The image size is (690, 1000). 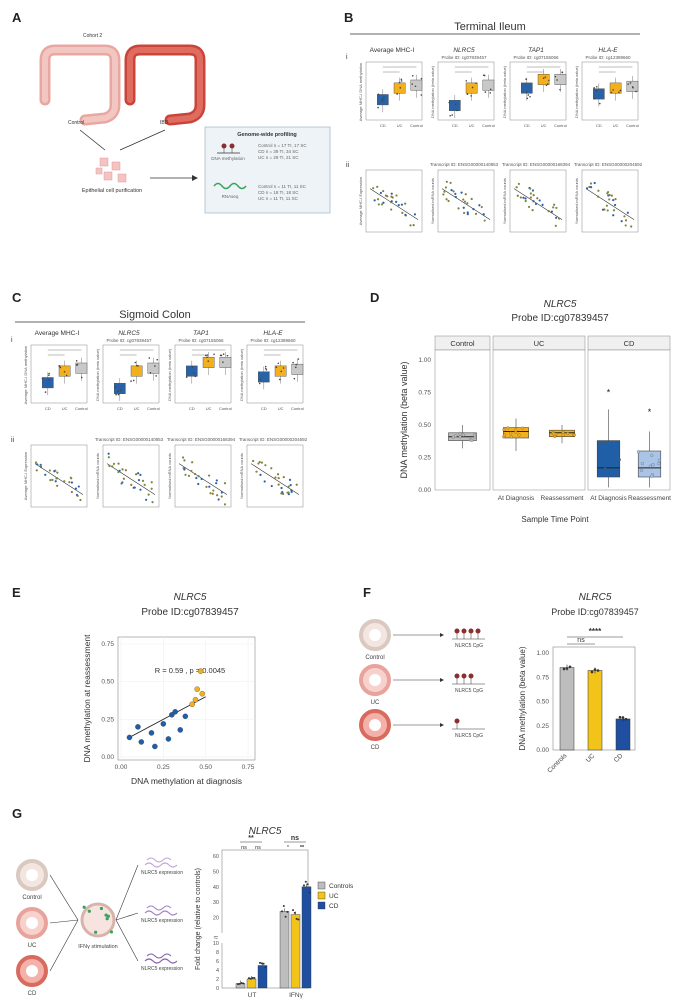 I want to click on rnaseq-count: Control n = 11 TI, 11 SC, so click(x=282, y=186).